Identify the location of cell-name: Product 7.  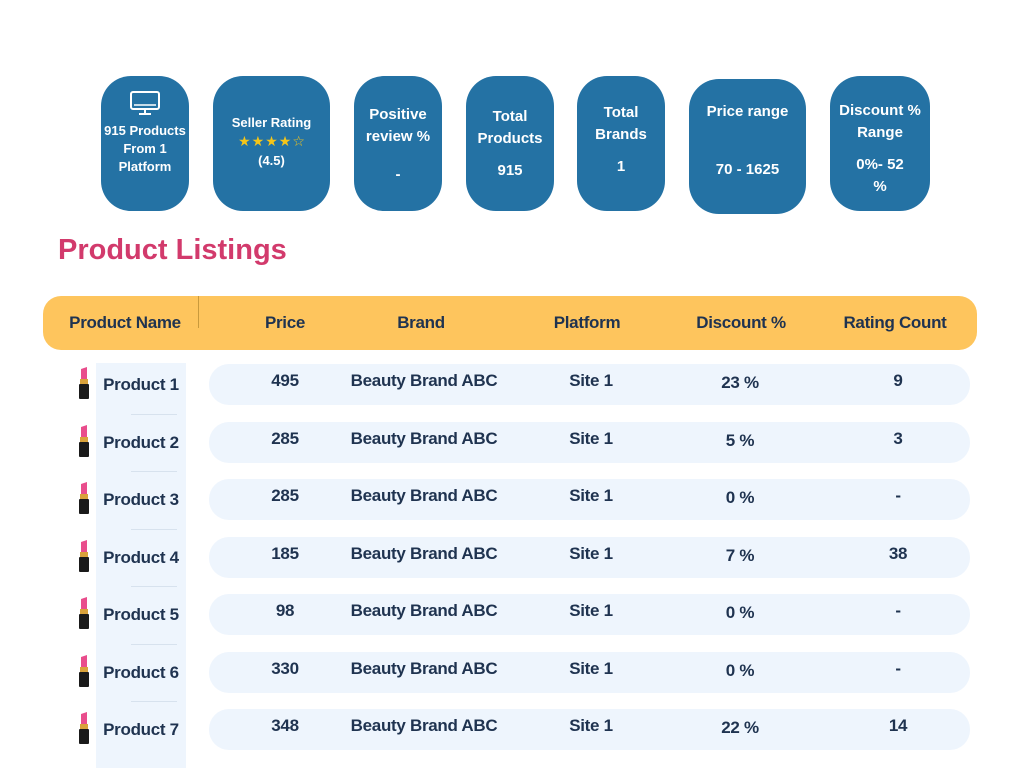
(141, 729).